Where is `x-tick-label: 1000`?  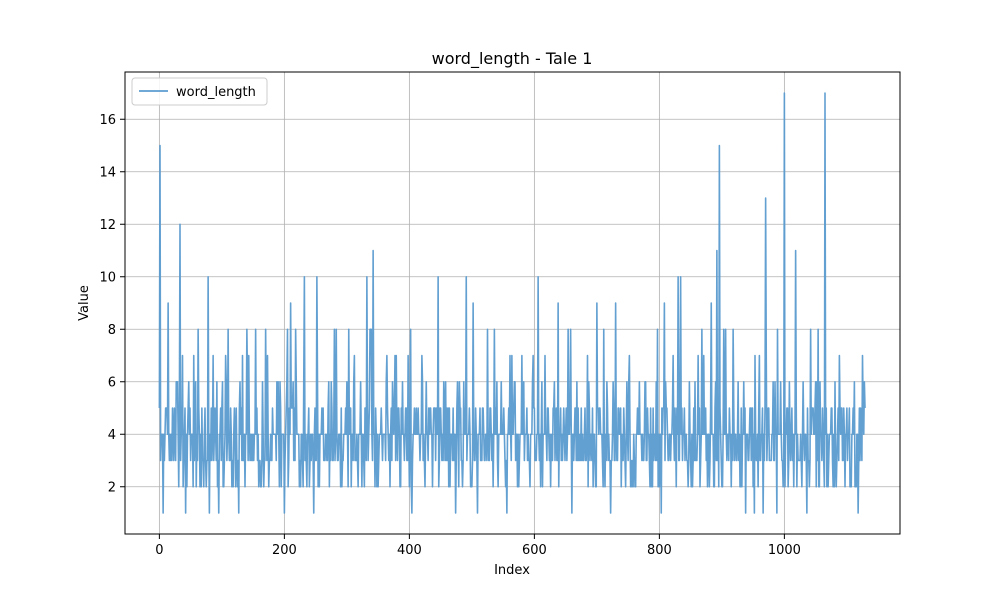 x-tick-label: 1000 is located at coordinates (784, 550).